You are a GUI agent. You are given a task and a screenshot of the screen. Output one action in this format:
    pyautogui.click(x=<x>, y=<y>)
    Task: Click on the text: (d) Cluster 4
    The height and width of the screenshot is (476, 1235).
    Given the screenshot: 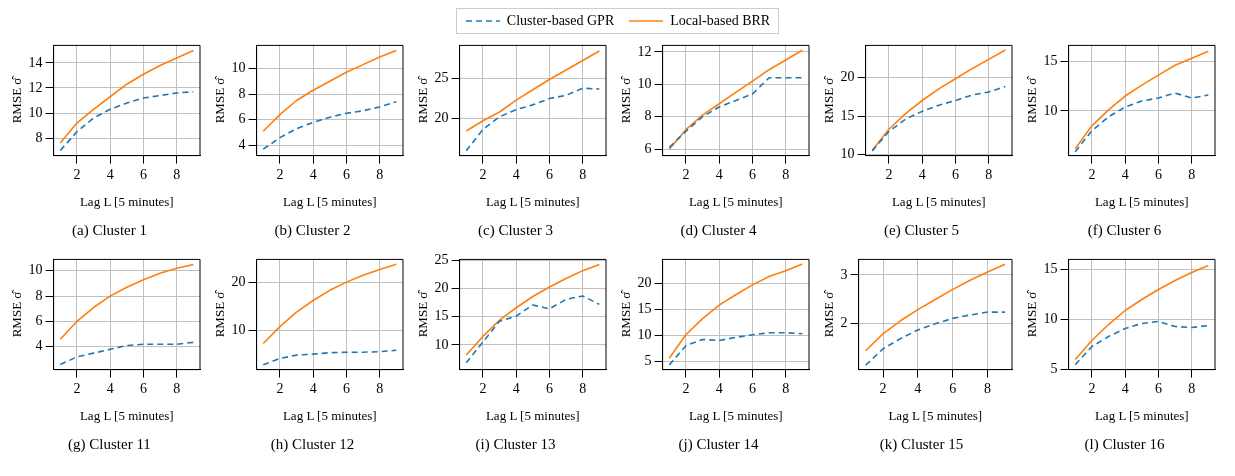 What is the action you would take?
    pyautogui.click(x=718, y=231)
    